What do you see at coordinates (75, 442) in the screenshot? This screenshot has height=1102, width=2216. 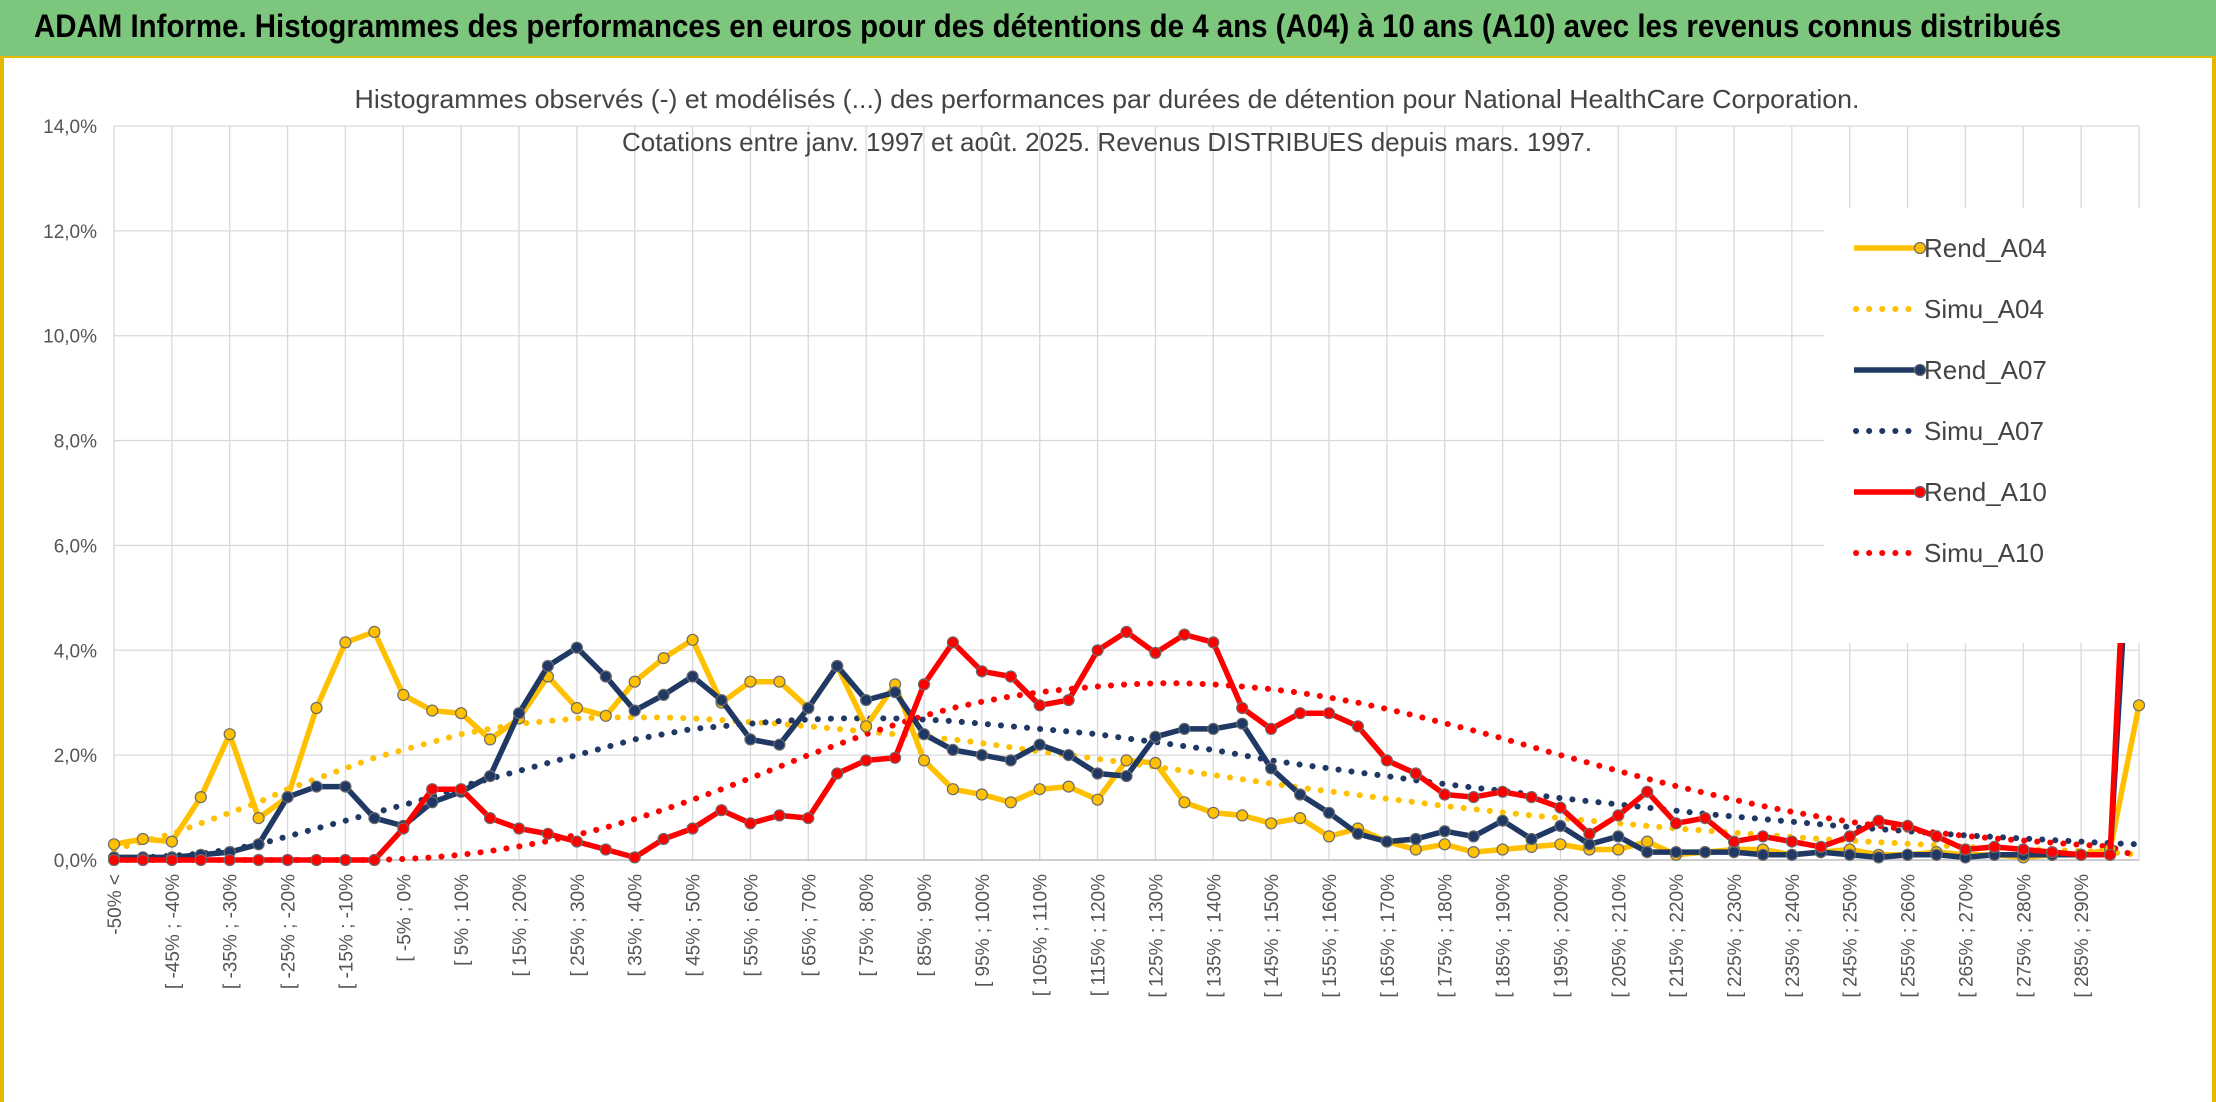 I see `y-tick-label: 8,0%` at bounding box center [75, 442].